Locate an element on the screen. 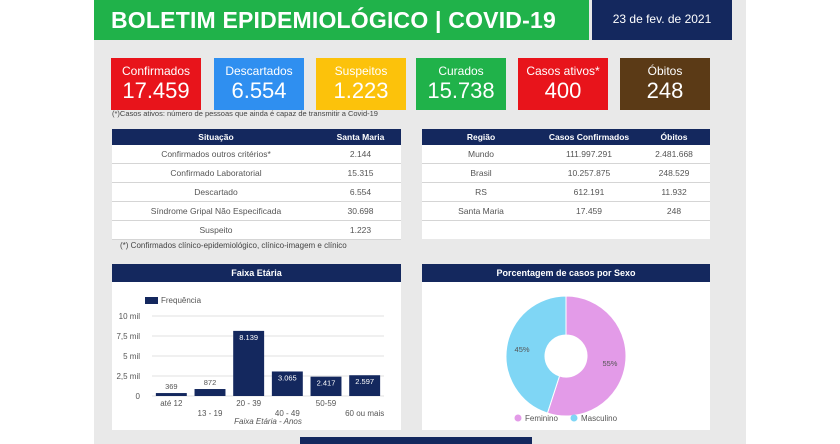 The width and height of the screenshot is (840, 444). table-cell: 612.191 is located at coordinates (589, 192).